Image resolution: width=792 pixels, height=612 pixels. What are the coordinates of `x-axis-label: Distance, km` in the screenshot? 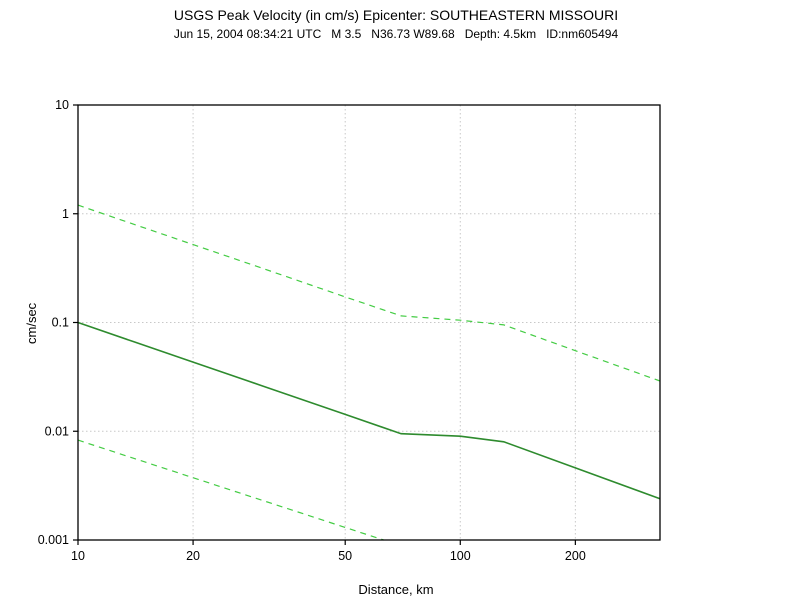 It's located at (396, 589).